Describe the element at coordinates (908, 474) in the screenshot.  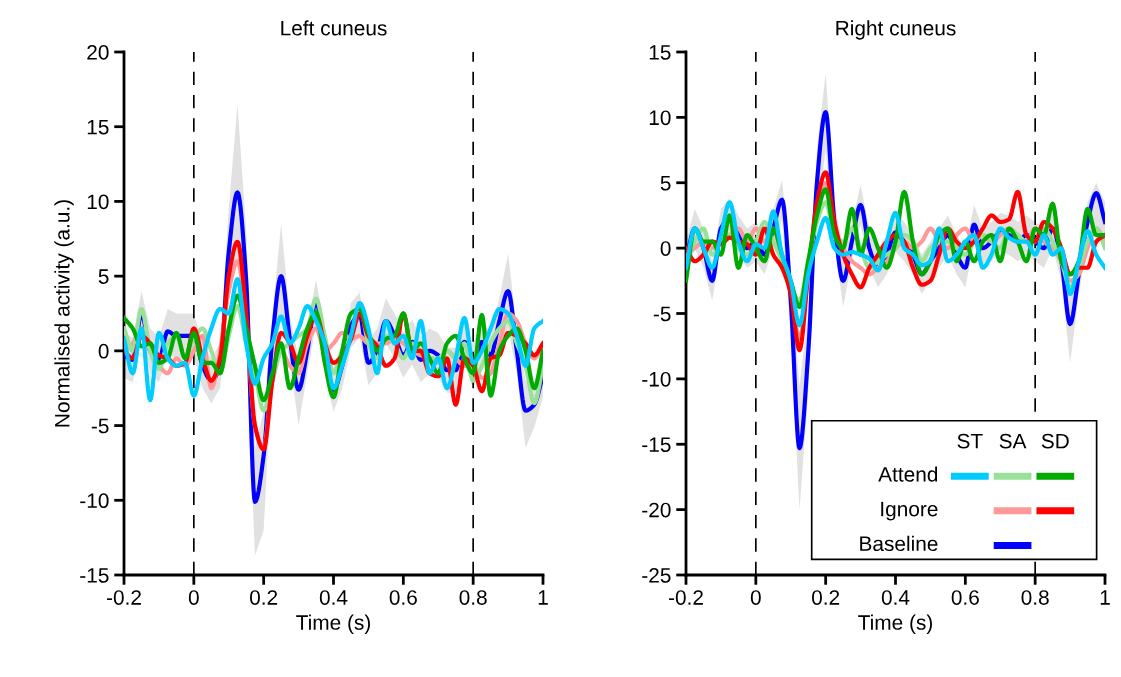
I see `annotation: Attend` at that location.